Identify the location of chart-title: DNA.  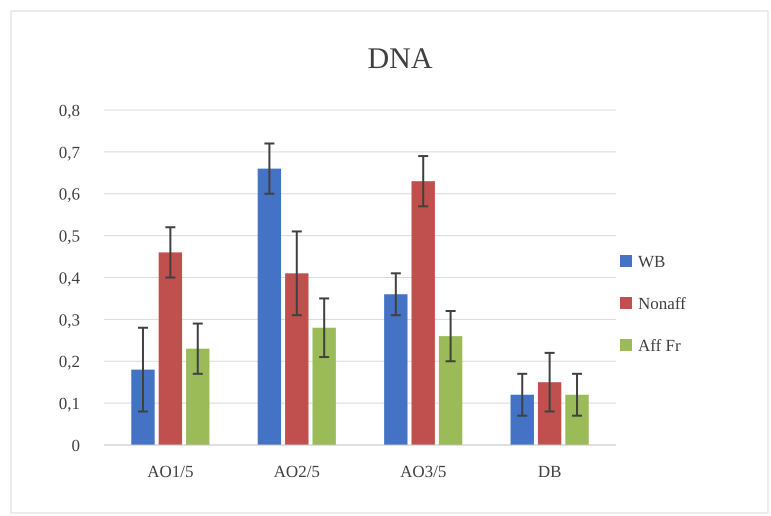
(400, 58).